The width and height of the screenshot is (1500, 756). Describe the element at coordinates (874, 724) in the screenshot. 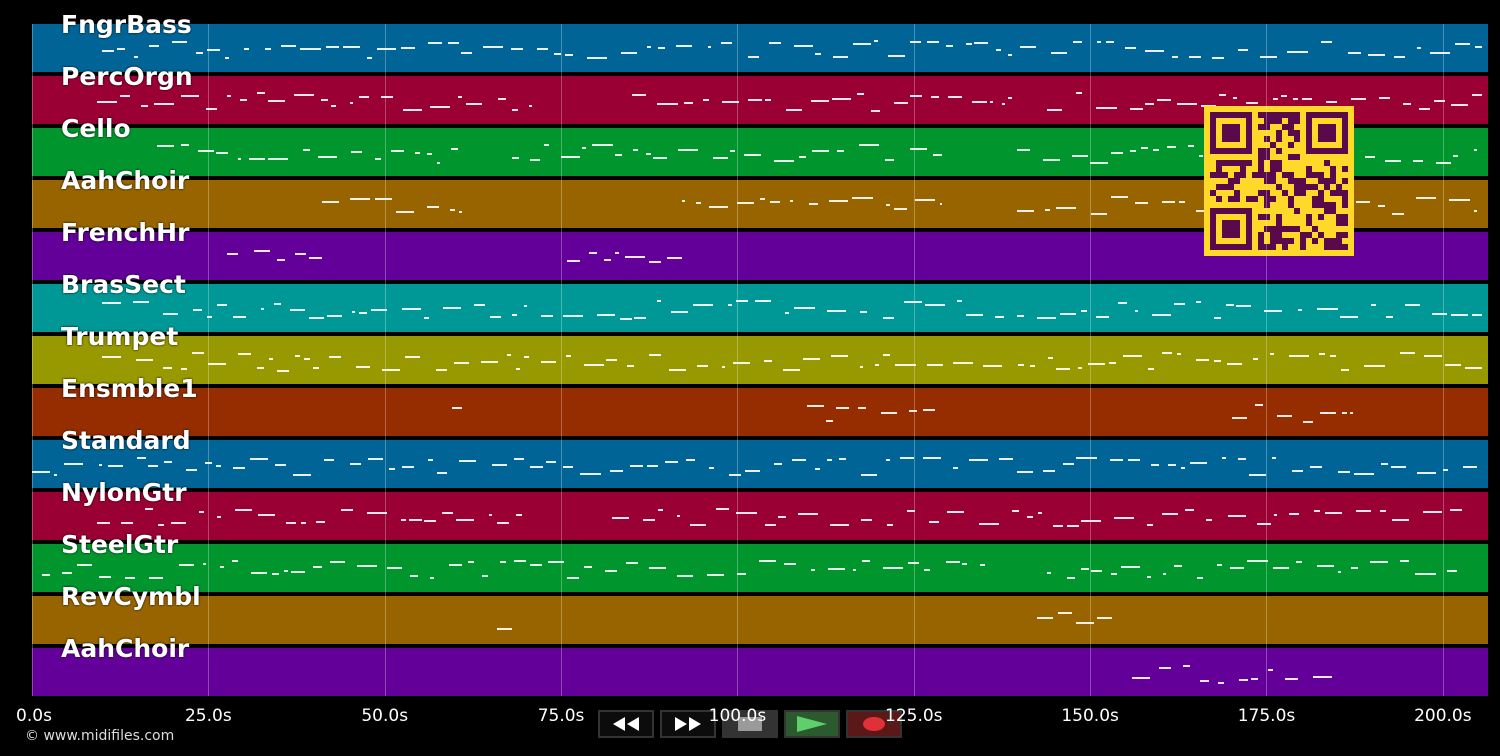

I see `record-button` at that location.